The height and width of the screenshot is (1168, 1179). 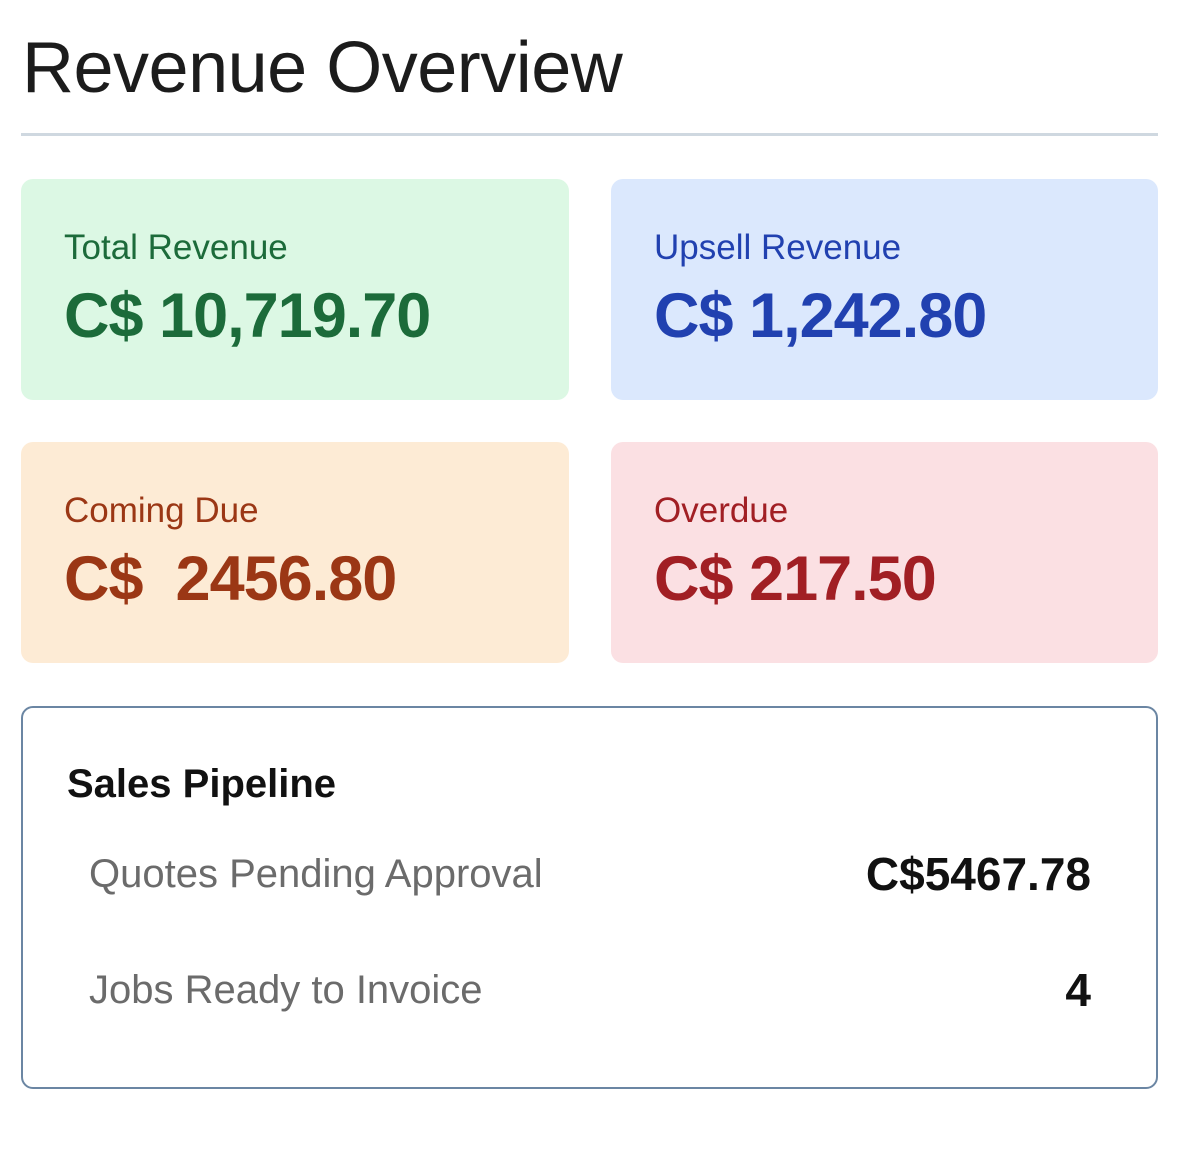 I want to click on coming-due-label: Coming Due, so click(x=161, y=510).